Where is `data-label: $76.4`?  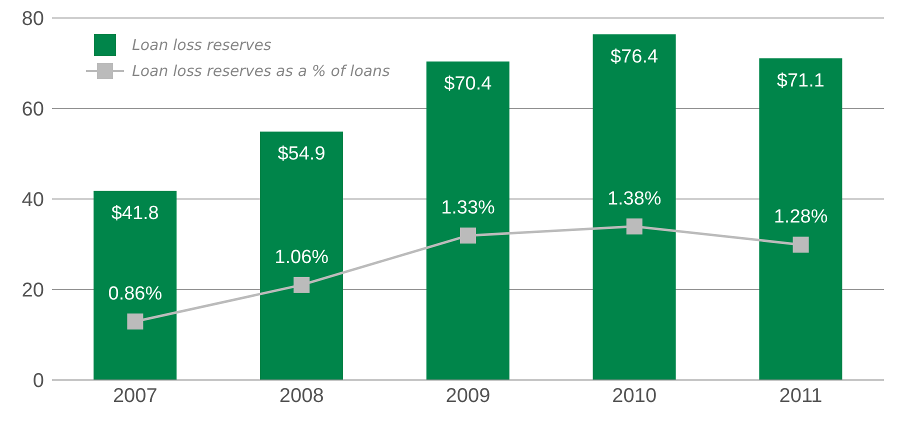 data-label: $76.4 is located at coordinates (634, 57).